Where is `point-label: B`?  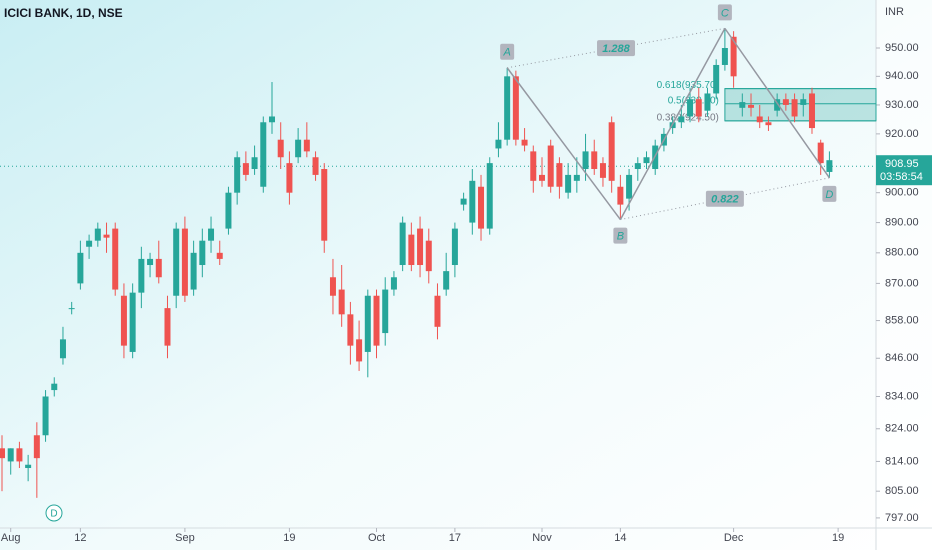 point-label: B is located at coordinates (620, 236).